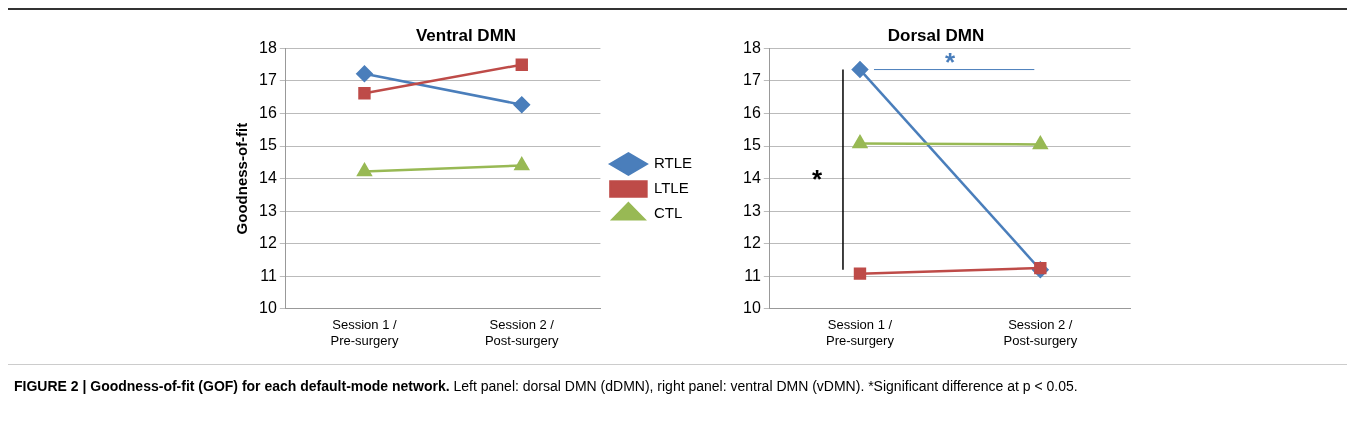 The image size is (1355, 425). What do you see at coordinates (765, 386) in the screenshot?
I see `text: Left panel: dorsal DMN (dDMN), right panel: ventral DMN (vDMN). *Significant difference at p < 0.05.` at bounding box center [765, 386].